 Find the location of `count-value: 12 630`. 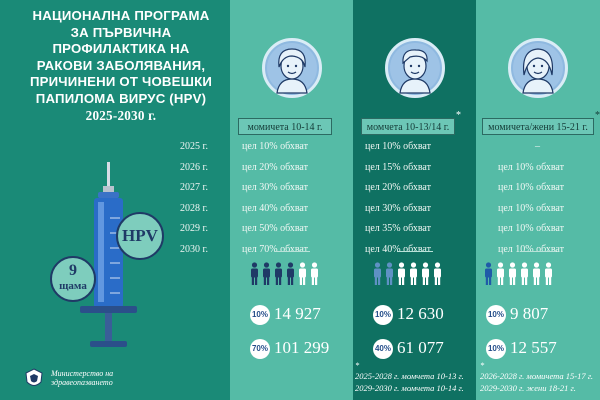

count-value: 12 630 is located at coordinates (420, 313).